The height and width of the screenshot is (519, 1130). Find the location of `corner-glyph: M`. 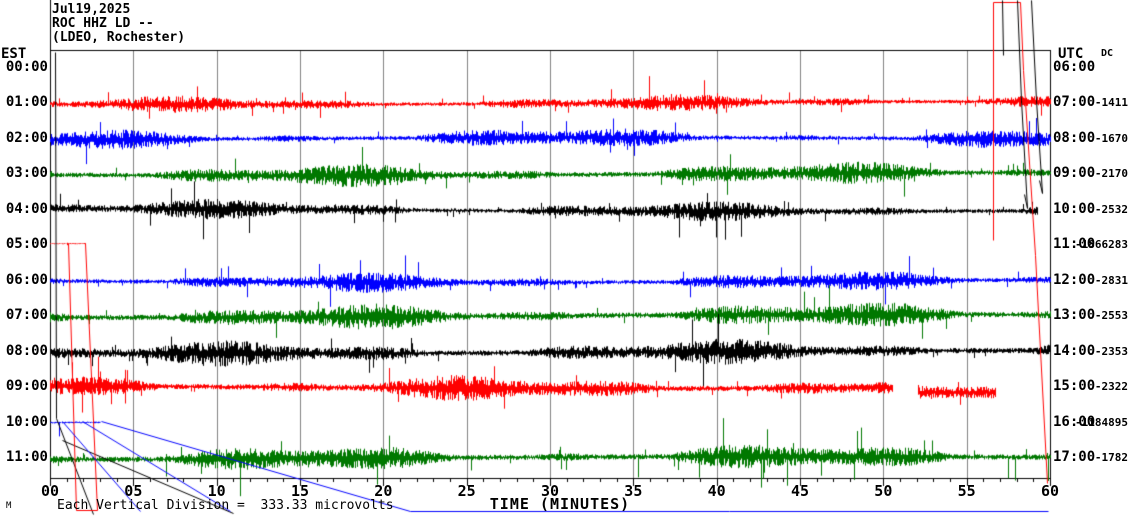

corner-glyph: M is located at coordinates (9, 506).